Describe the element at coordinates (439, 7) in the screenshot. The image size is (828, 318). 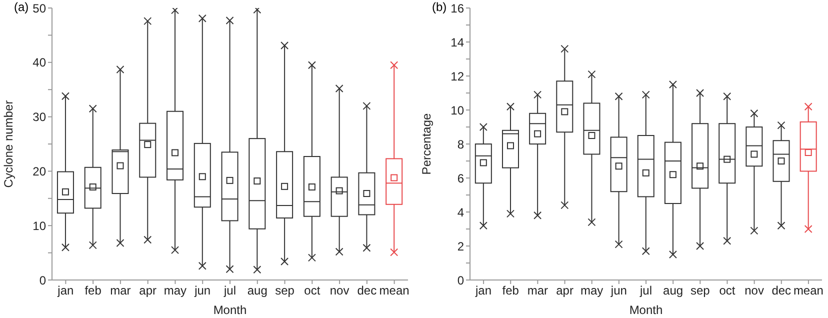
I see `chart-title: (b)` at that location.